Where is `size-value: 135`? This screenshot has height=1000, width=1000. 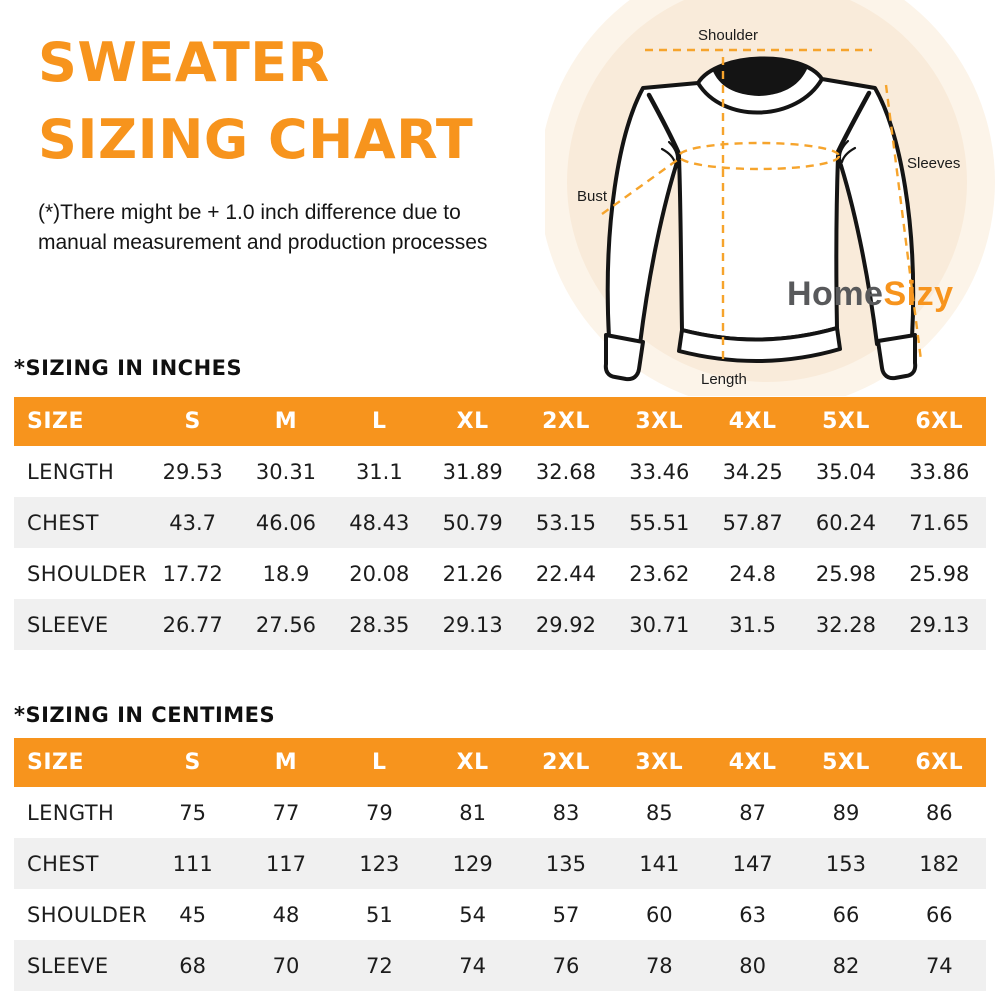 size-value: 135 is located at coordinates (566, 863).